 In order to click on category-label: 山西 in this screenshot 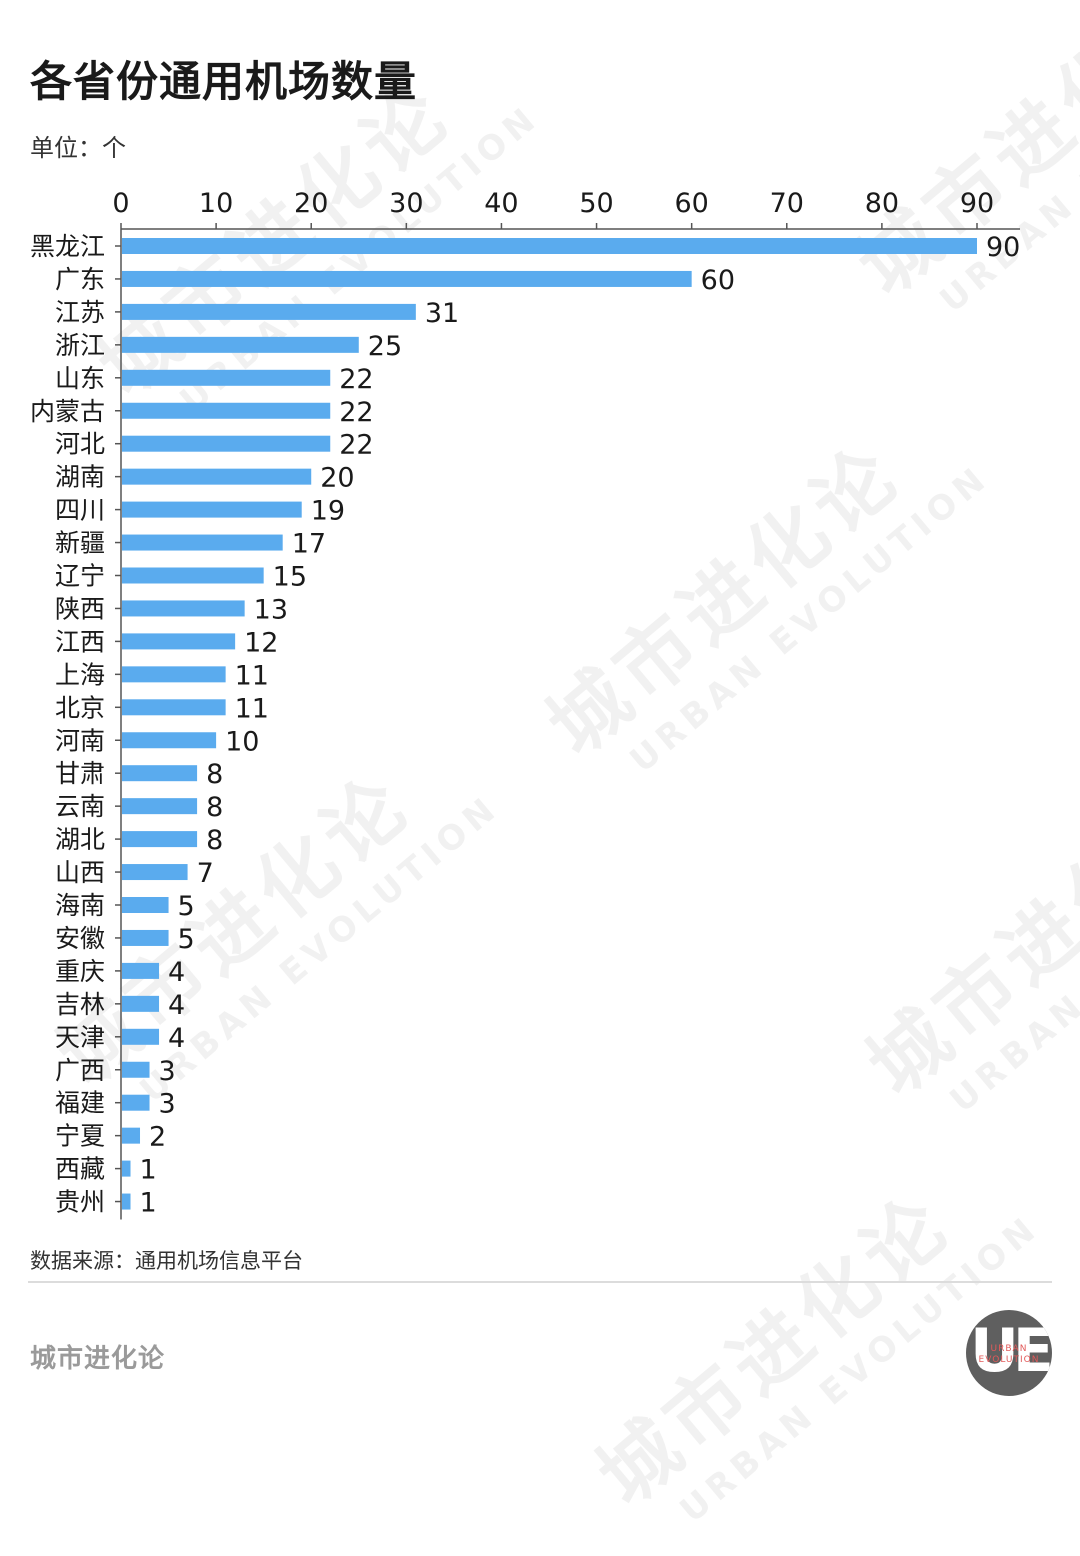, I will do `click(80, 872)`.